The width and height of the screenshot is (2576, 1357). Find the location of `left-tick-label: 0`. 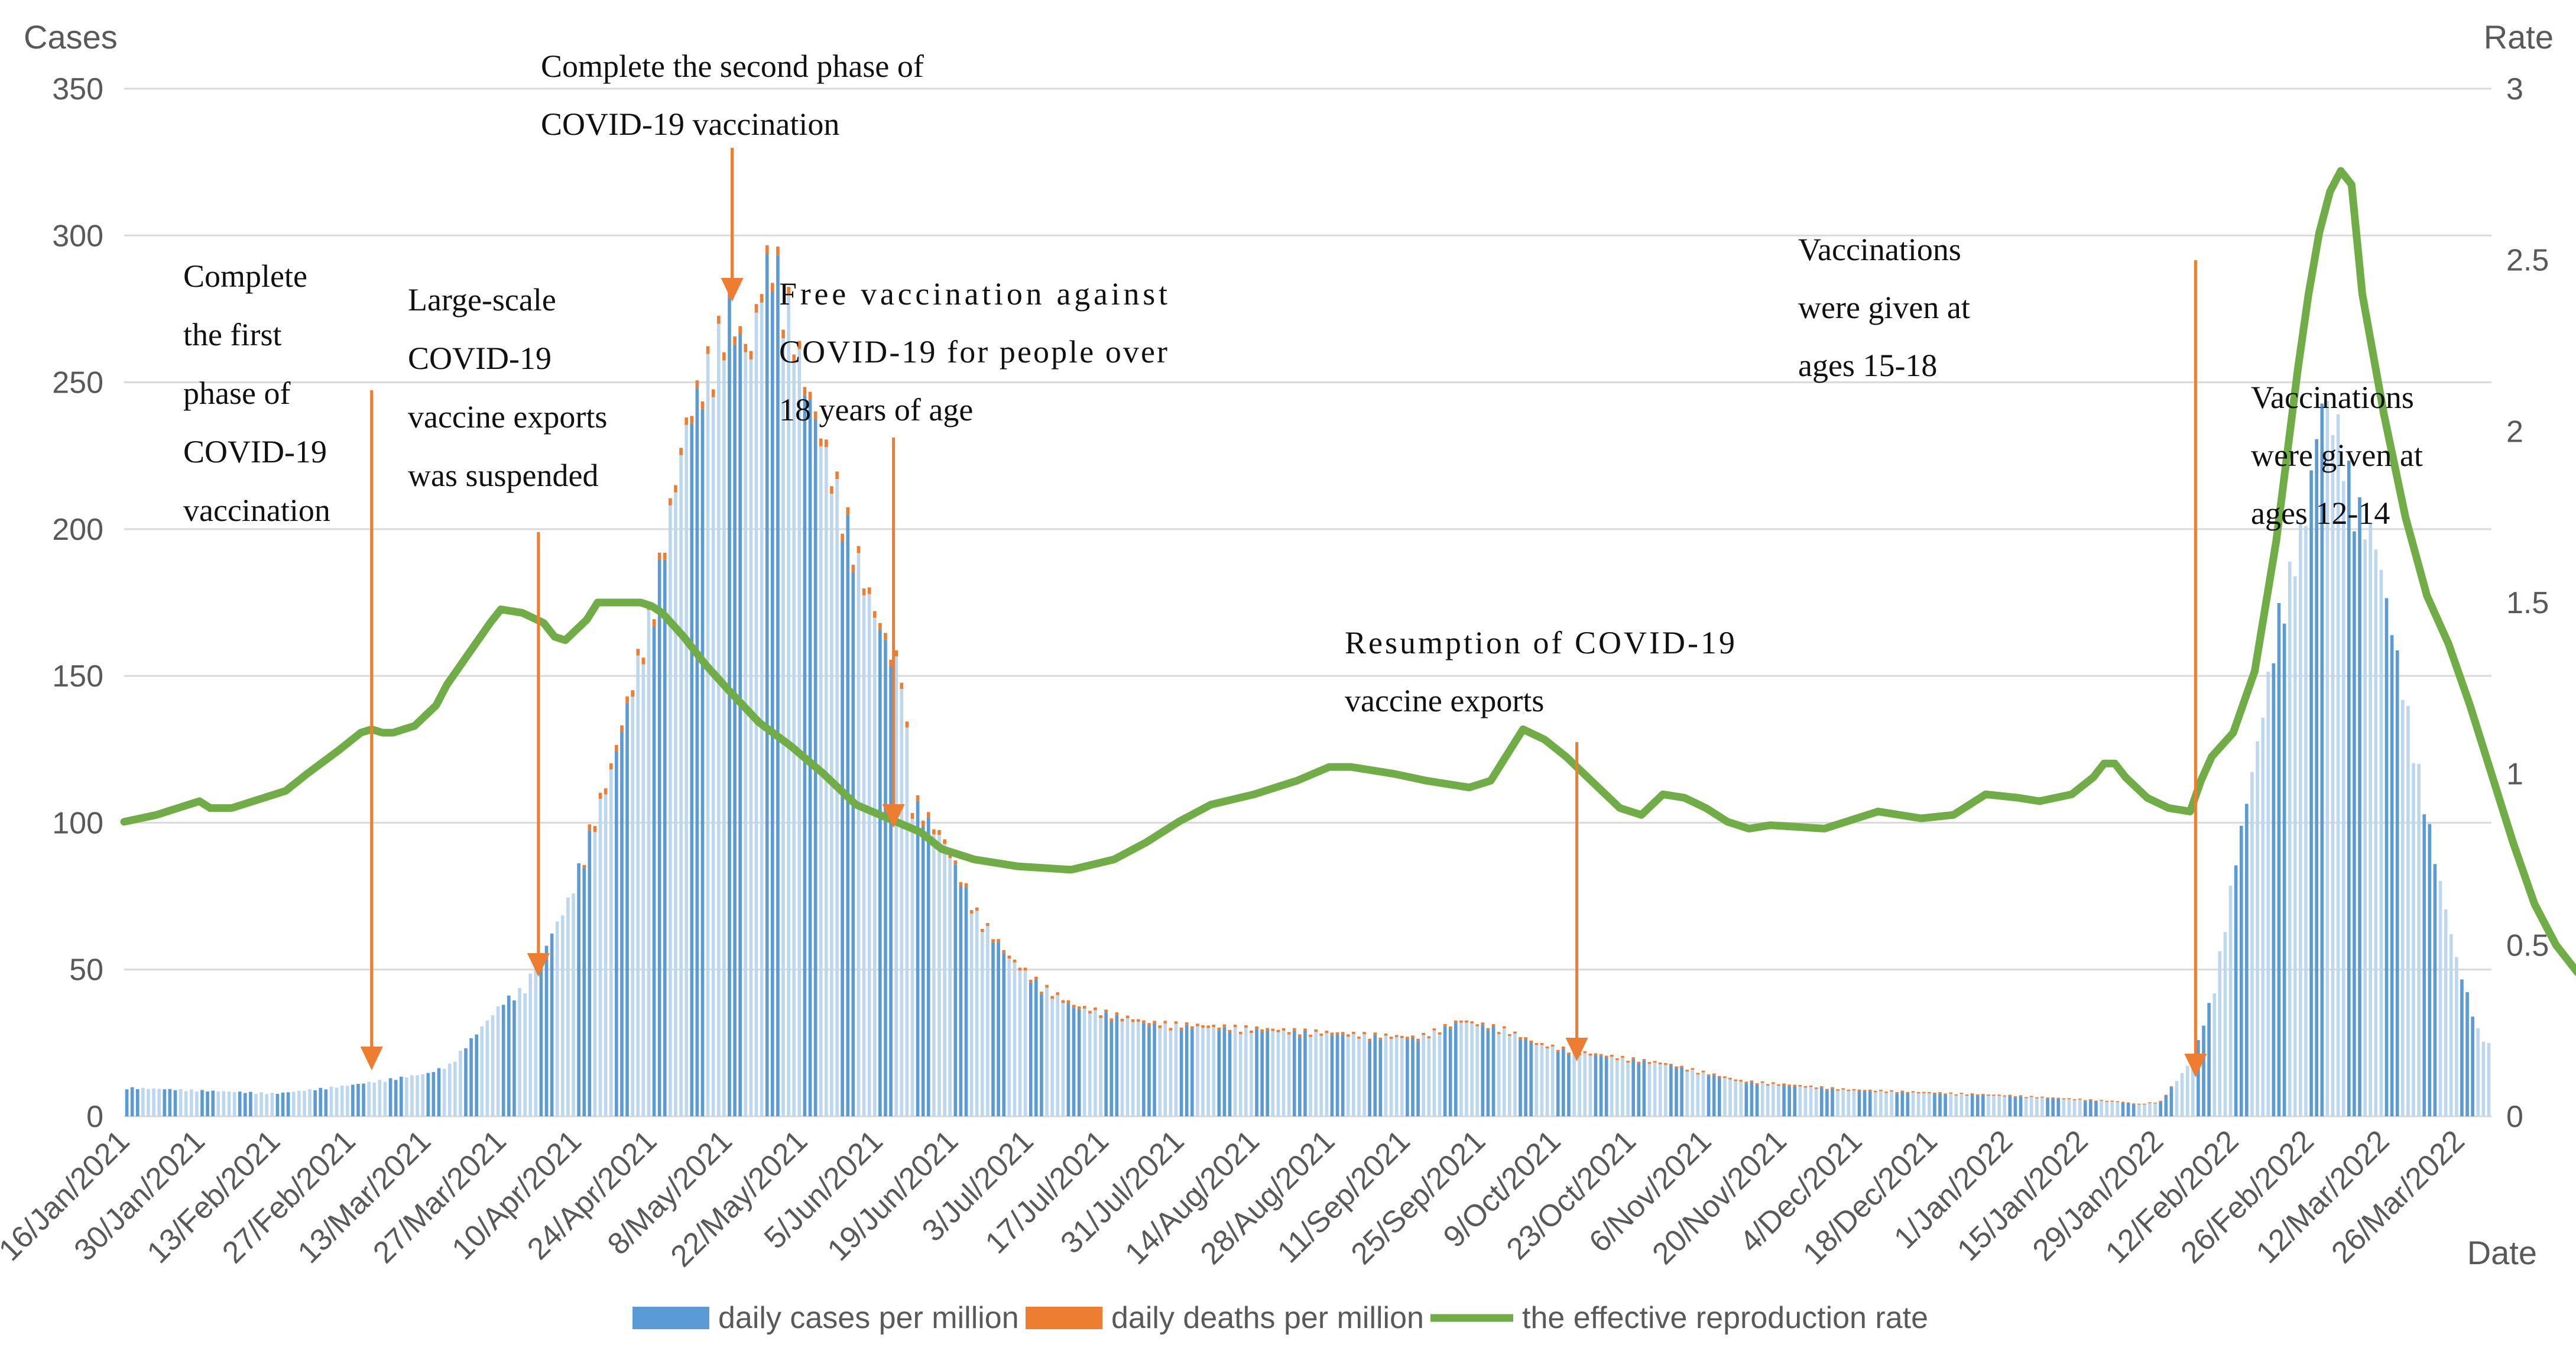

left-tick-label: 0 is located at coordinates (94, 1117).